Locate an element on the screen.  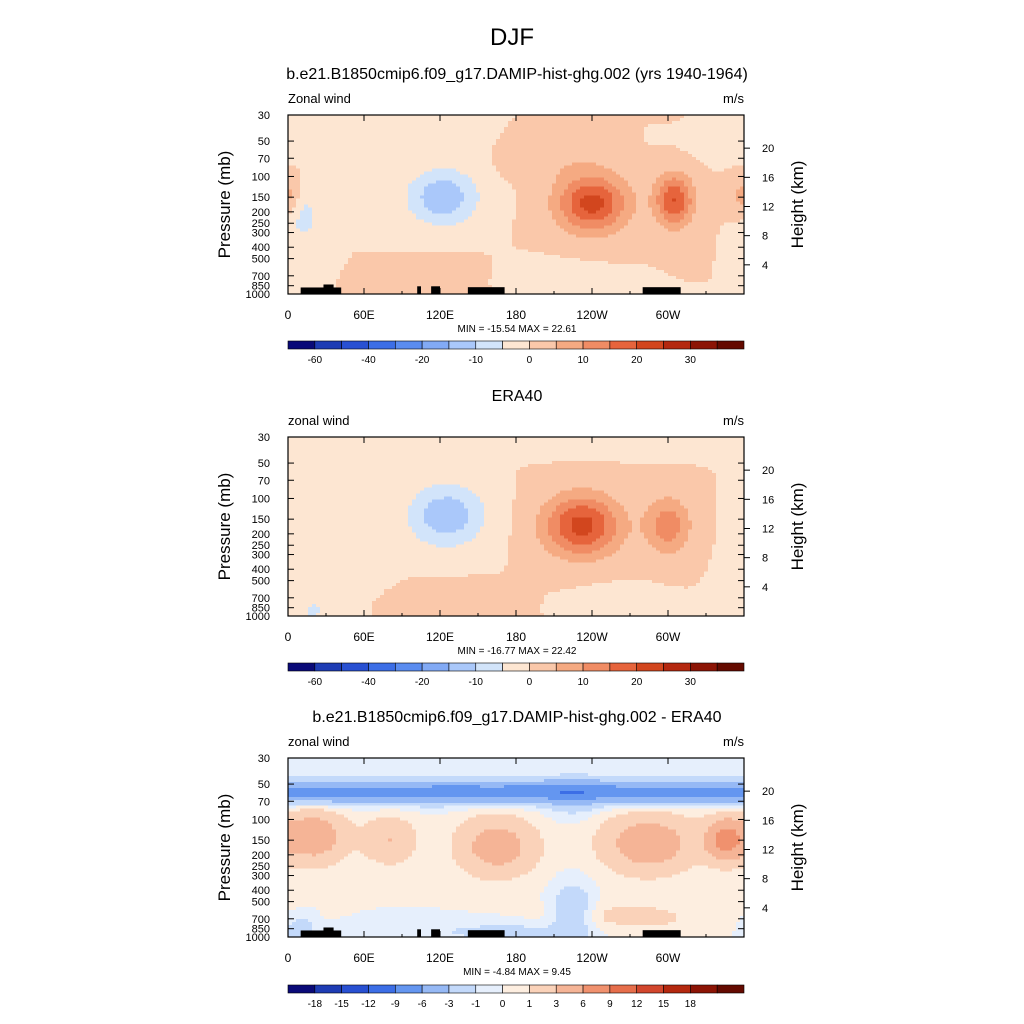
units-label: m/s is located at coordinates (733, 98).